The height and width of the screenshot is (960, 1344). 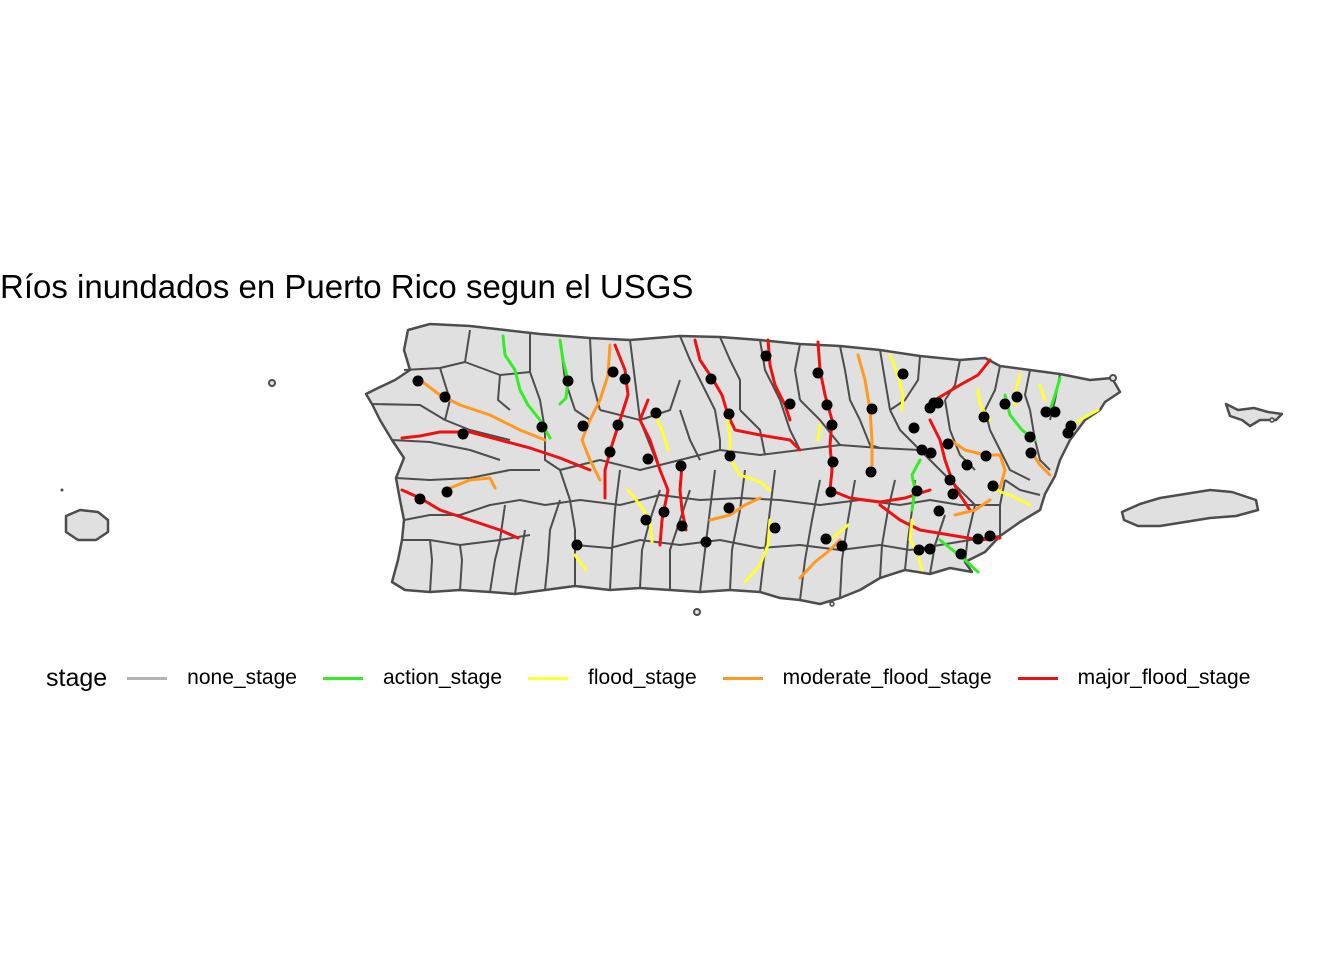 I want to click on legend-label: none_stage, so click(x=242, y=677).